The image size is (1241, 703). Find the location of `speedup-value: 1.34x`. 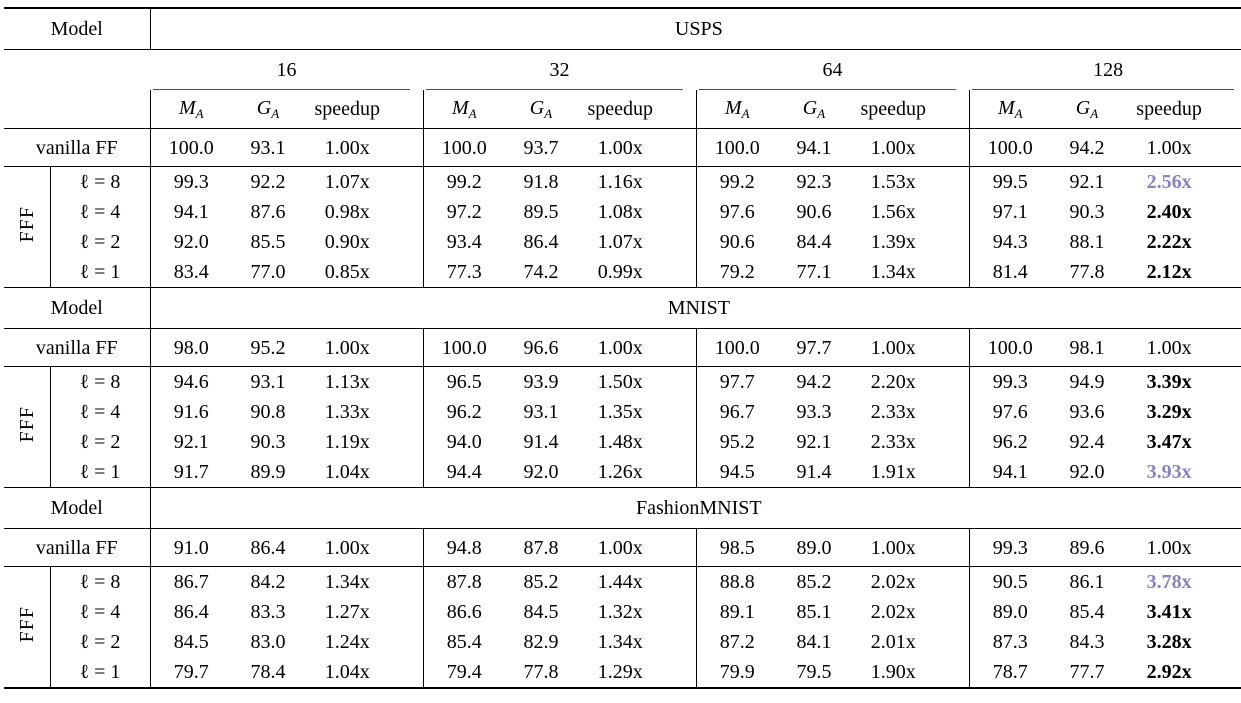

speedup-value: 1.34x is located at coordinates (347, 582).